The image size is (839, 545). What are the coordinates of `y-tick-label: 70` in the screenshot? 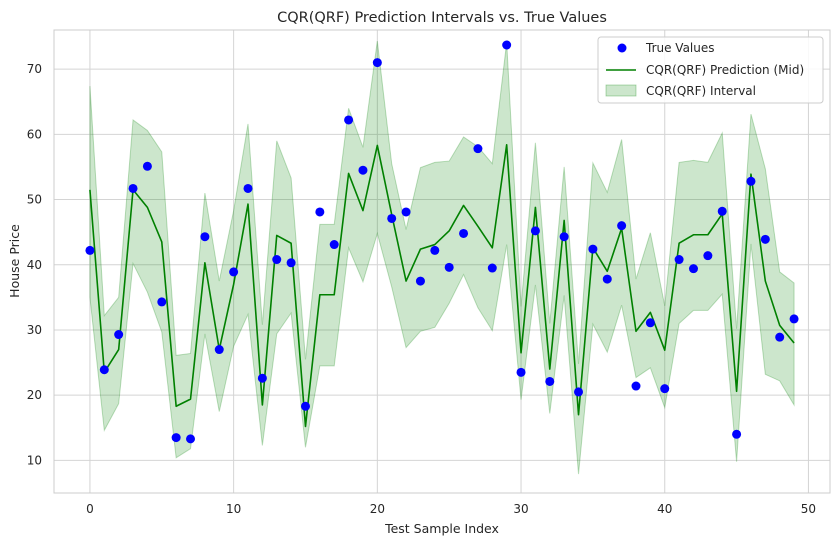 It's located at (34, 69).